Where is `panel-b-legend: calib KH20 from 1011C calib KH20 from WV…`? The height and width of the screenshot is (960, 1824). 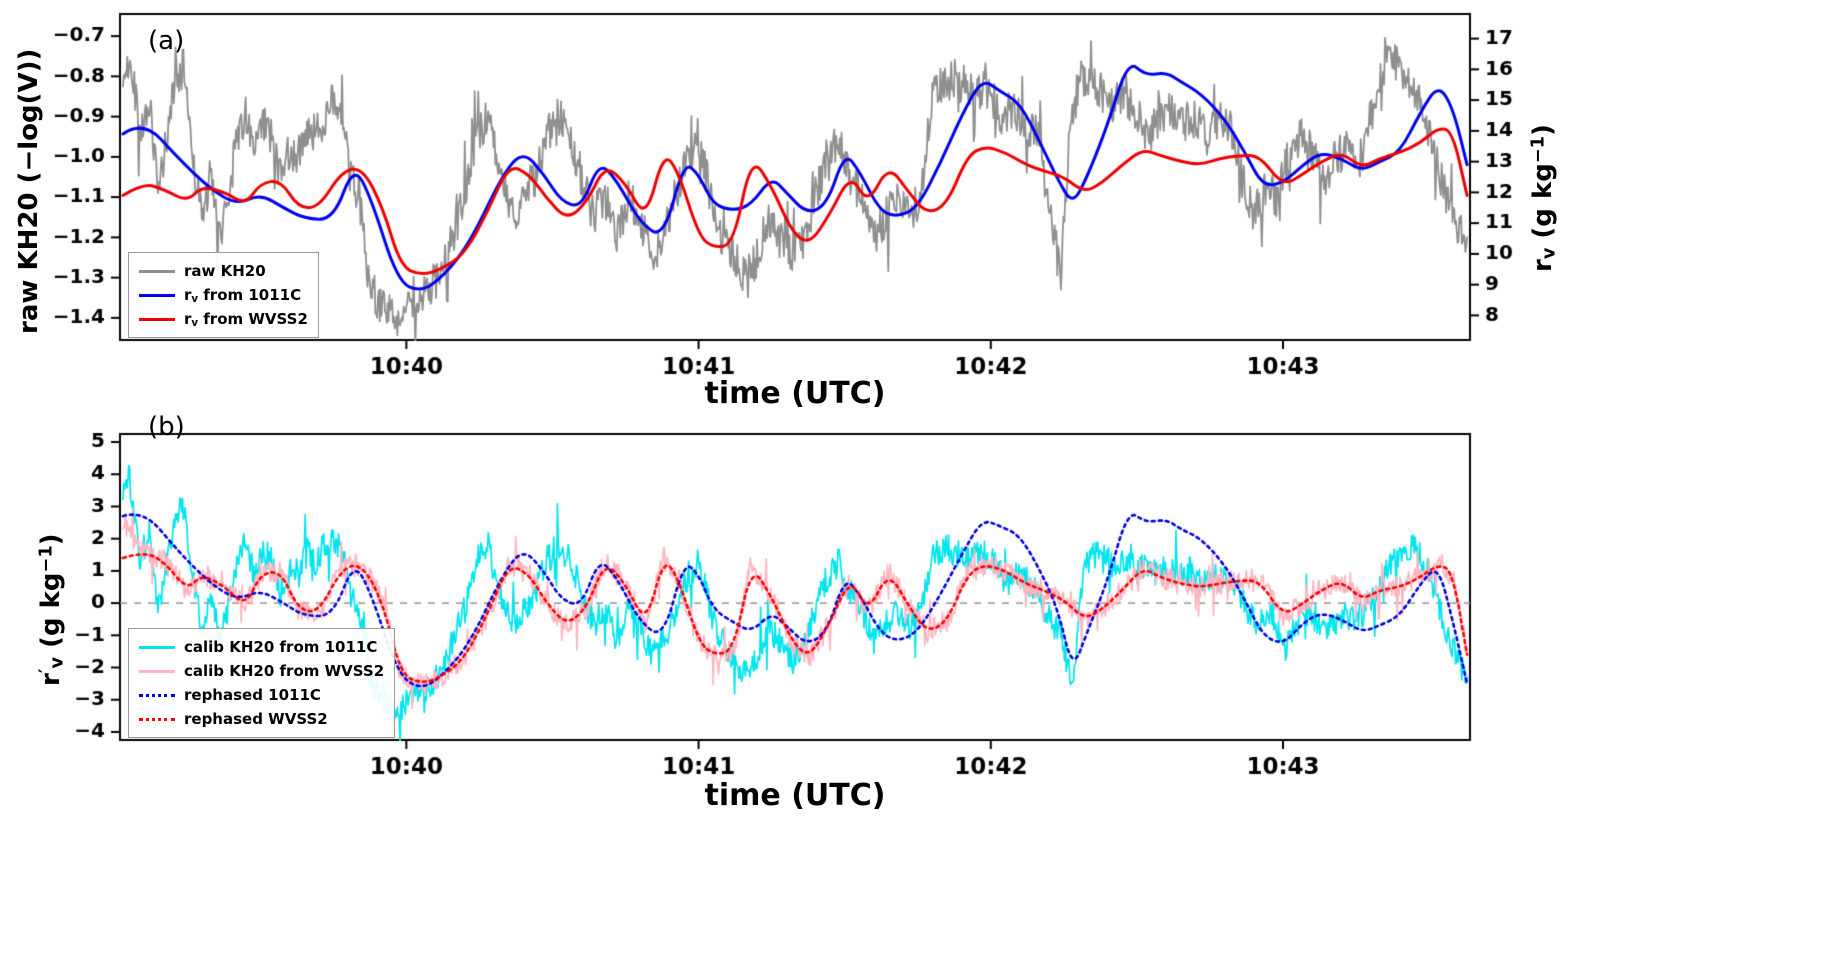 panel-b-legend: calib KH20 from 1011C calib KH20 from WV… is located at coordinates (262, 683).